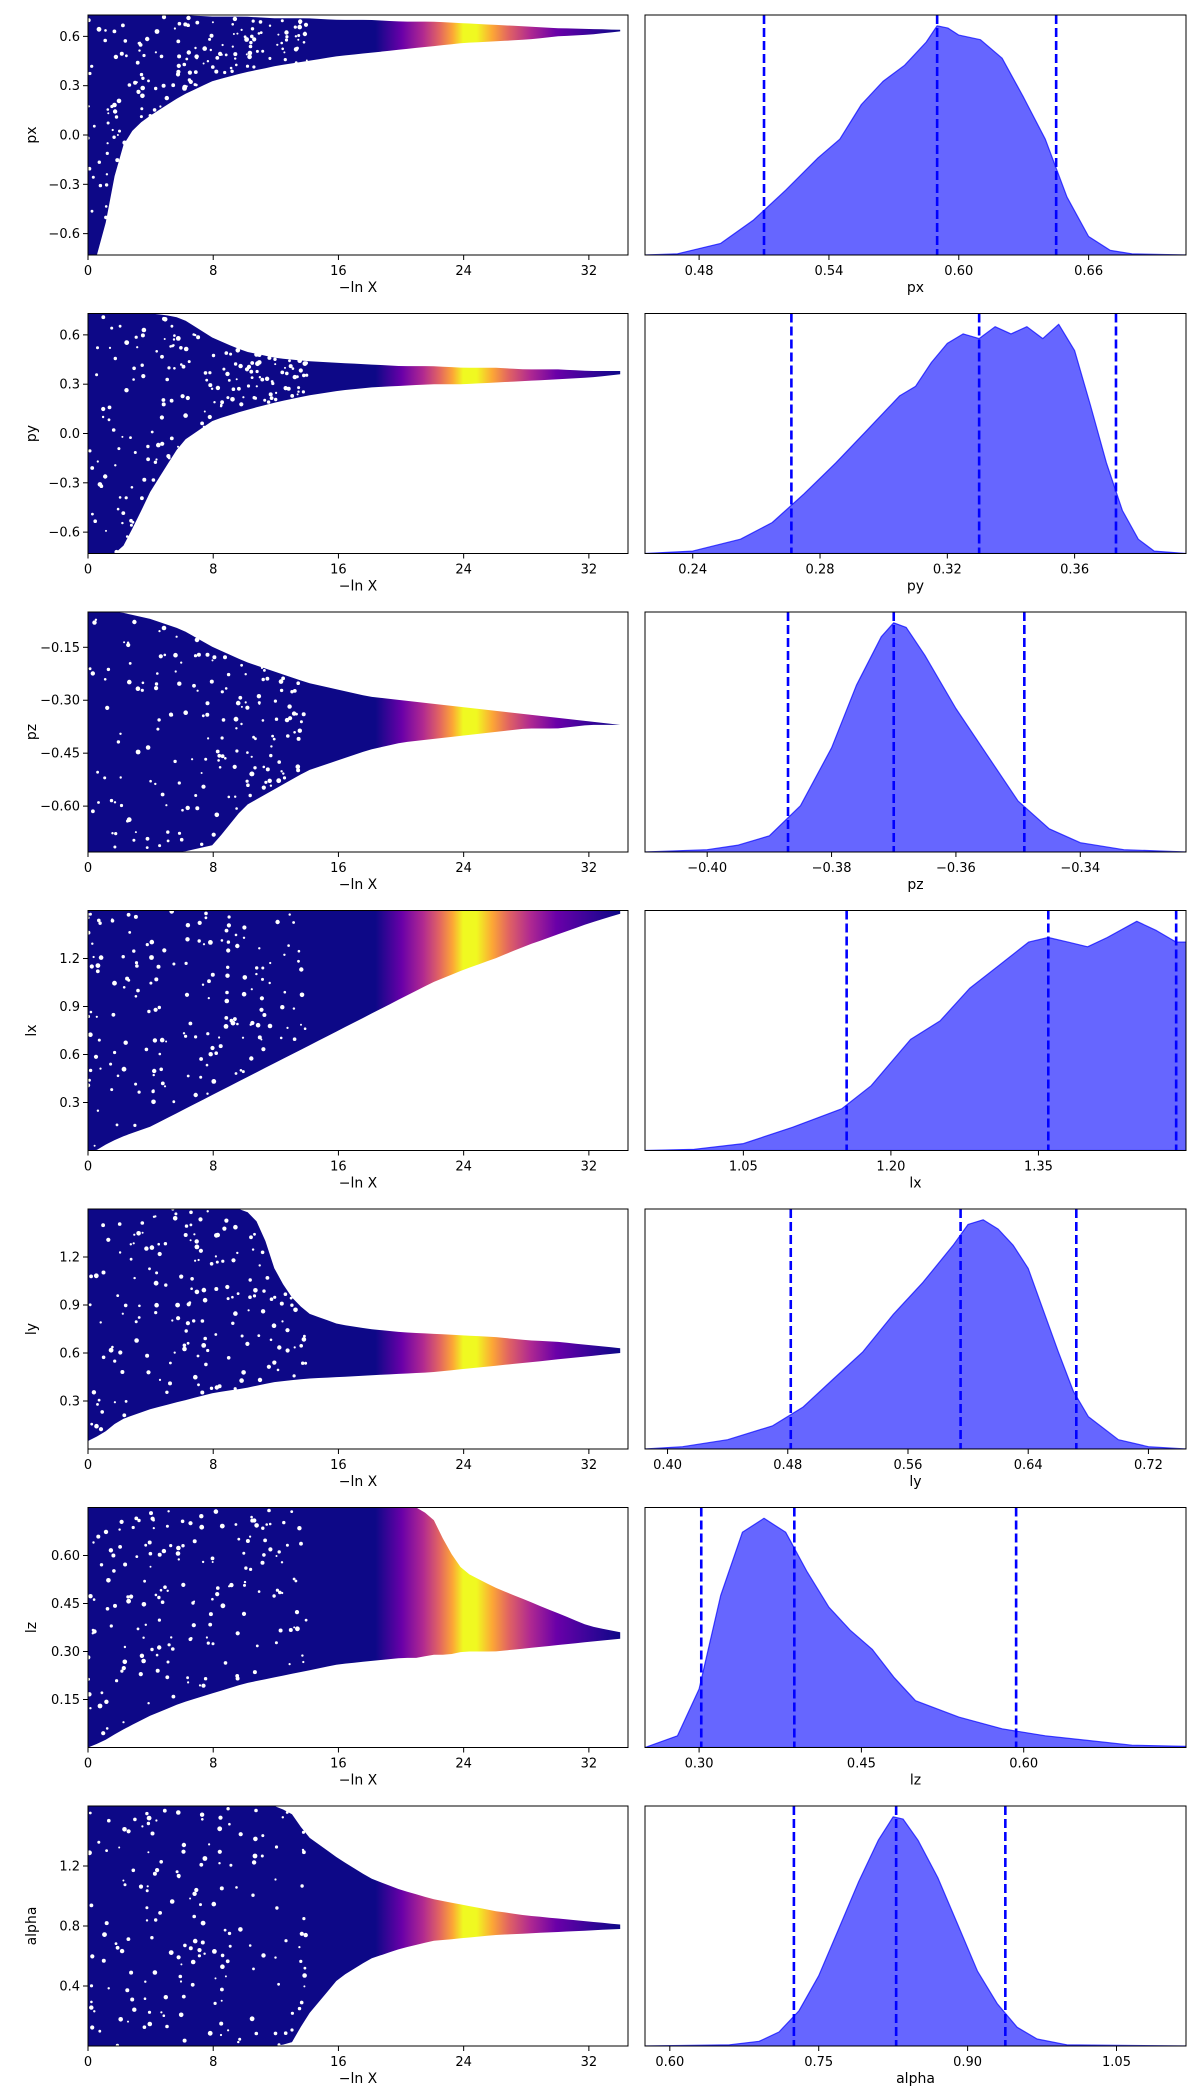 Image resolution: width=1200 pixels, height=2100 pixels. Describe the element at coordinates (908, 1465) in the screenshot. I see `x-tick-label: 0.56` at that location.